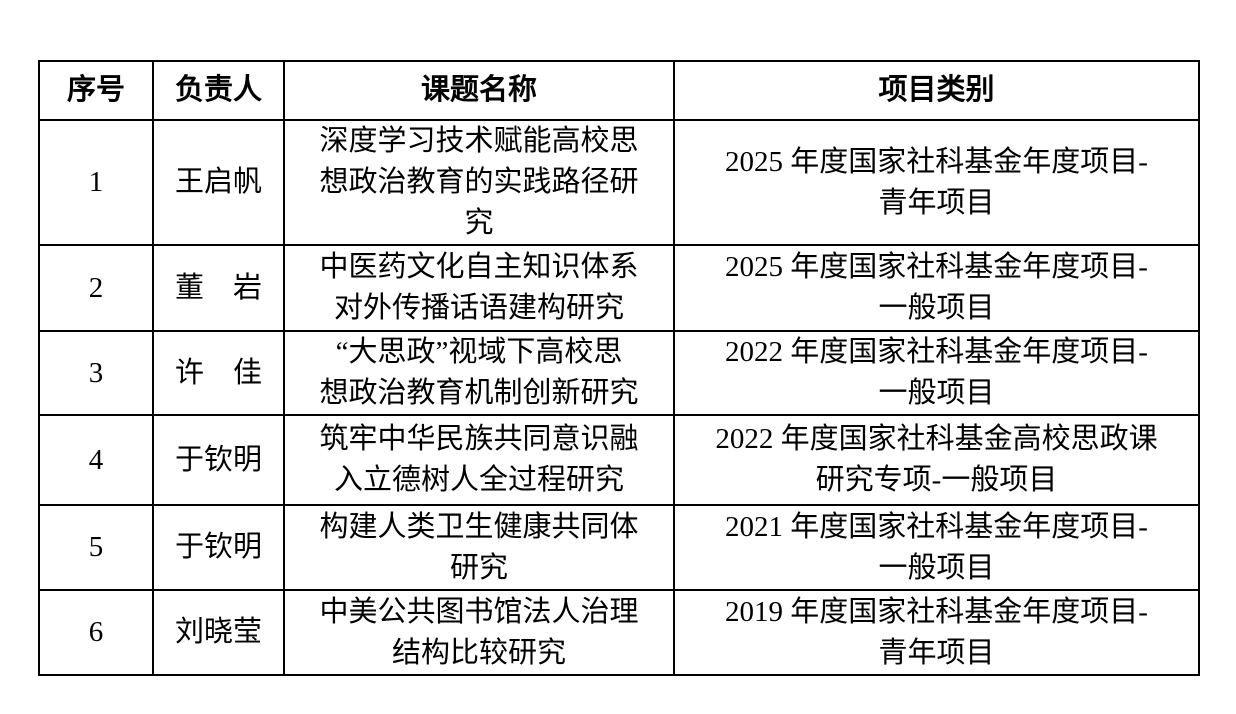 This screenshot has width=1236, height=714. Describe the element at coordinates (936, 373) in the screenshot. I see `cell-category: 2022 年度国家社科基金年度项目- 一般项目` at that location.